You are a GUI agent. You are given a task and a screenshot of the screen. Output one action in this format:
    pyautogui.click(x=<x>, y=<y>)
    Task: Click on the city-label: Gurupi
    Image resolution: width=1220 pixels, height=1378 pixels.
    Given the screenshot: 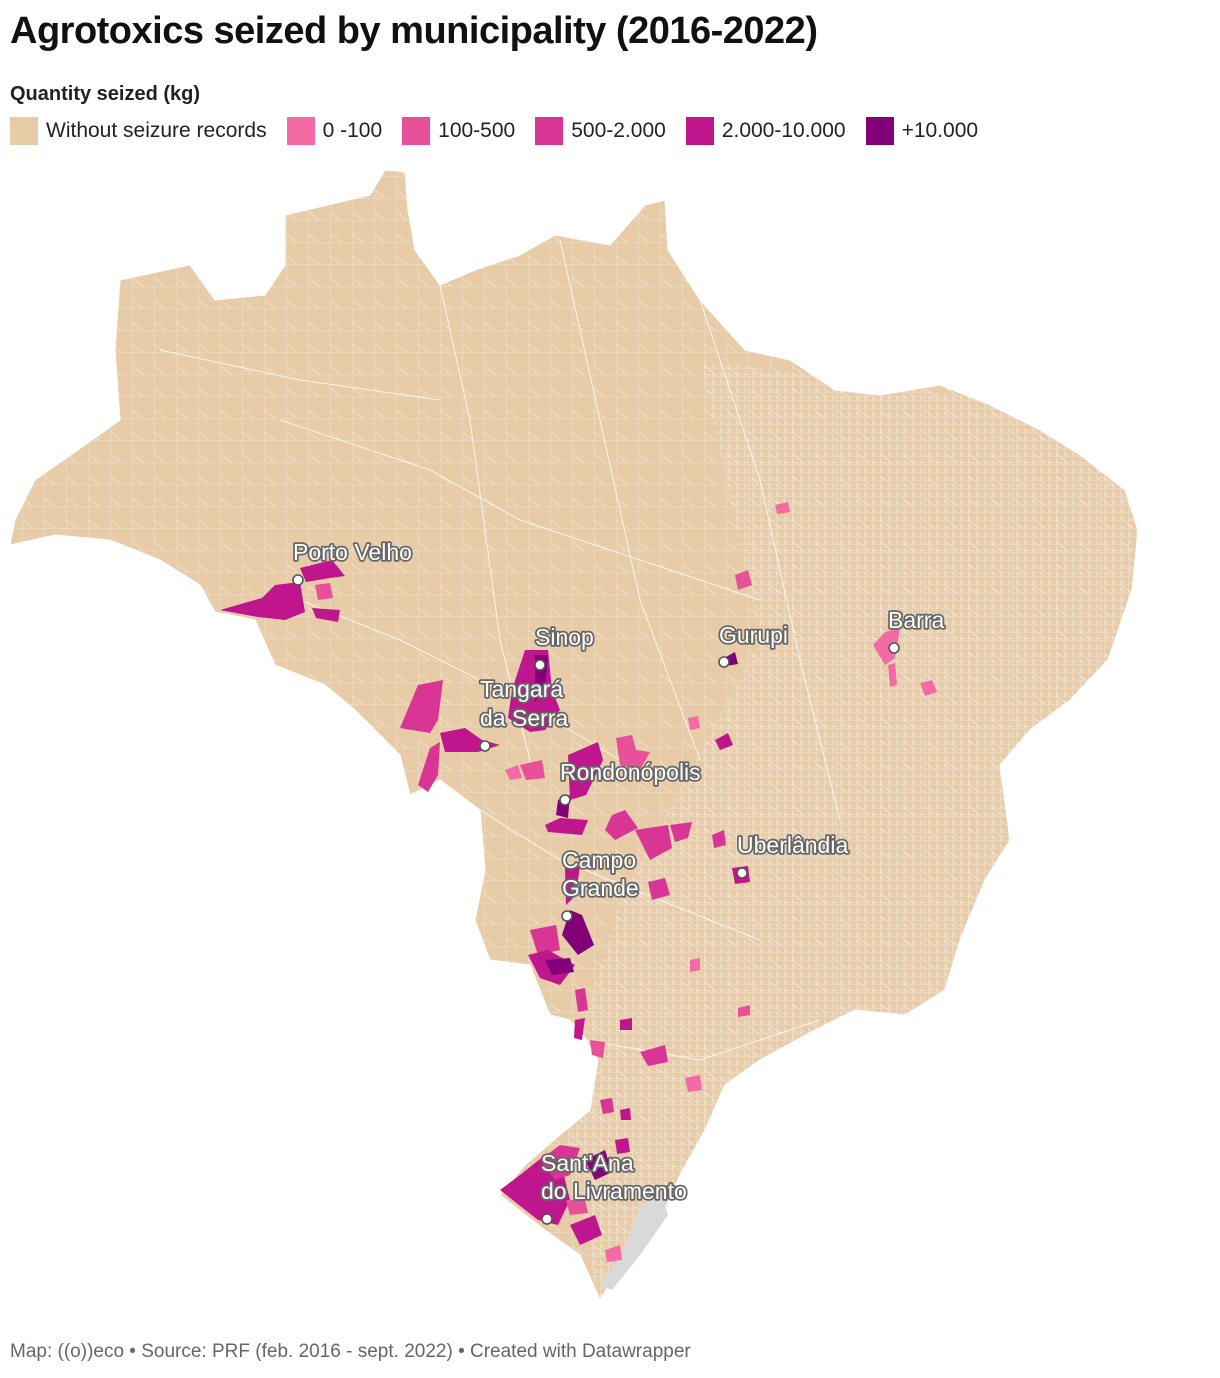 What is the action you would take?
    pyautogui.click(x=753, y=635)
    